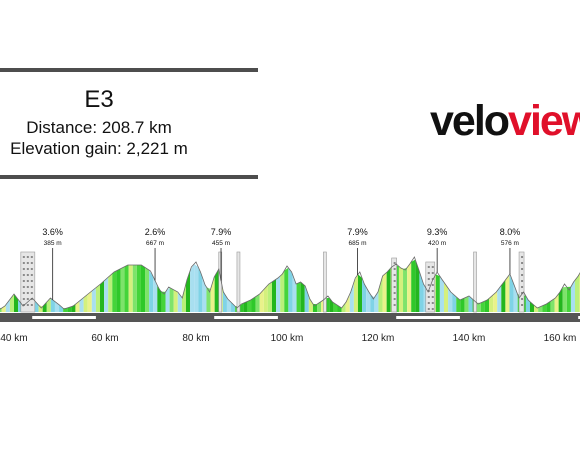 This screenshot has width=580, height=469. I want to click on x-axis-ticks: 40 km 60 km 80 km 100 km 120 km 140 km 160 km, so click(288, 338).